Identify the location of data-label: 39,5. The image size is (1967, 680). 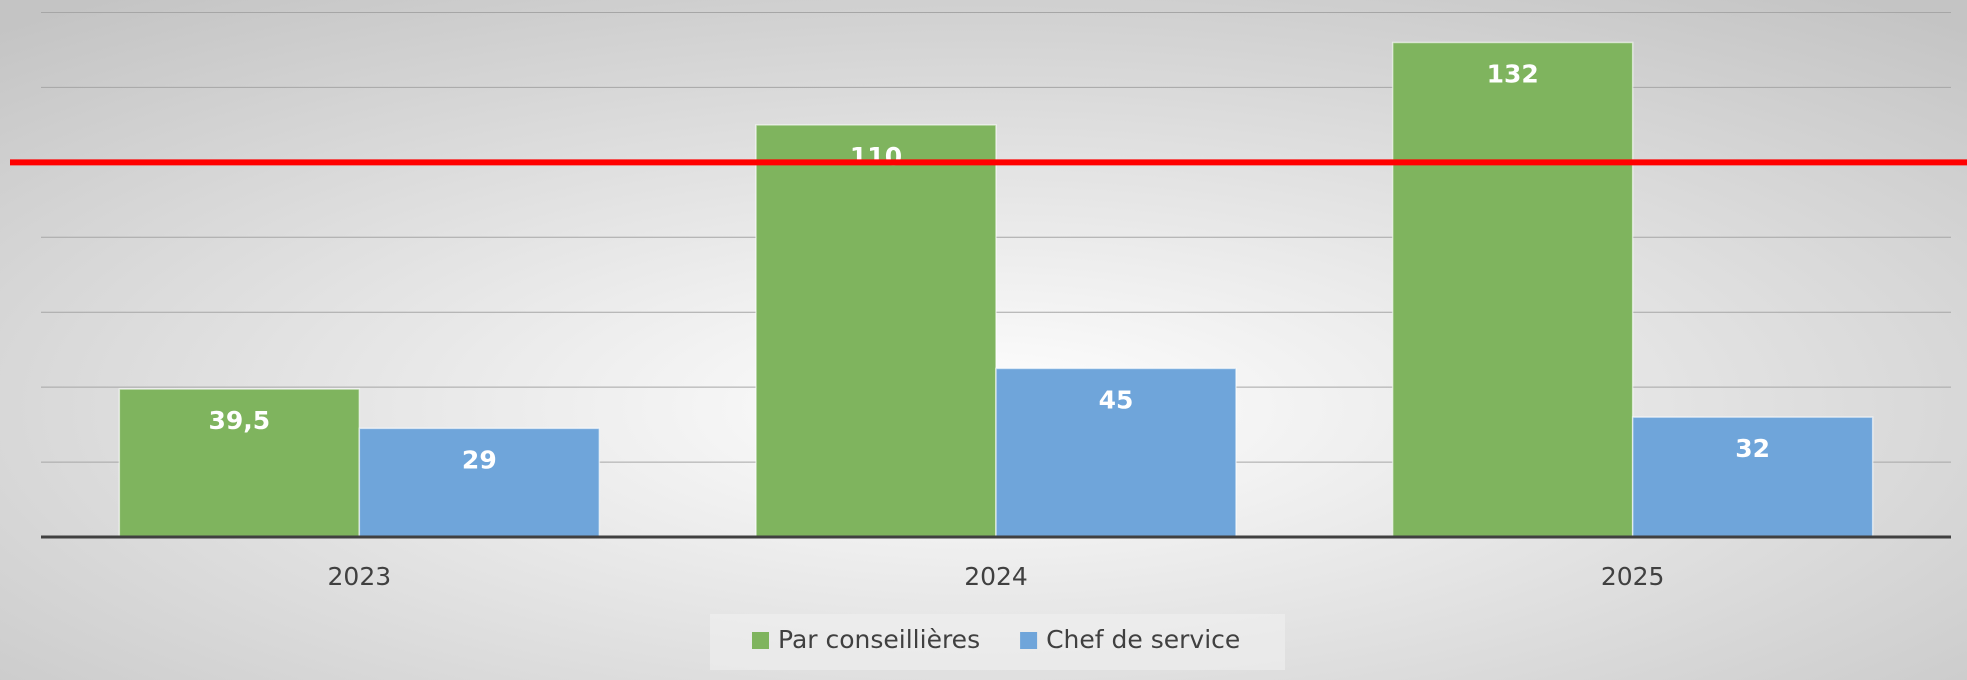
(239, 420).